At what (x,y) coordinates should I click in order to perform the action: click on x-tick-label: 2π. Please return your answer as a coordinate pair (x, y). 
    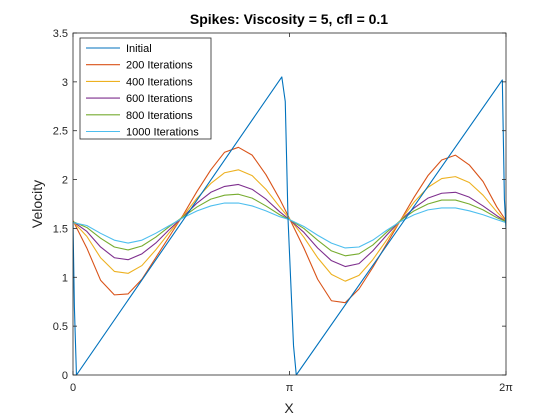
    Looking at the image, I should click on (506, 388).